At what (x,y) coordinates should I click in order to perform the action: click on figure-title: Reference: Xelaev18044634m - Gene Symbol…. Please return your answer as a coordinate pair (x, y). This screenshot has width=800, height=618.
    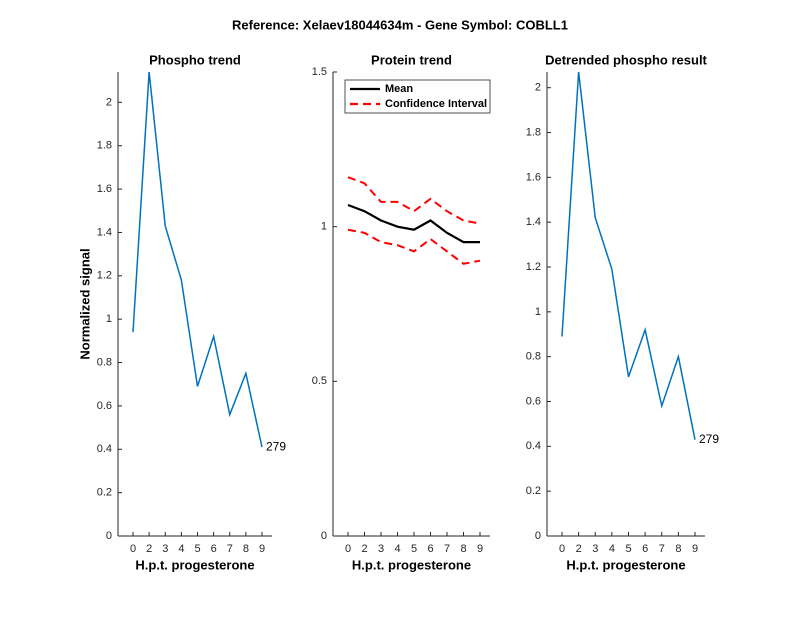
    Looking at the image, I should click on (400, 24).